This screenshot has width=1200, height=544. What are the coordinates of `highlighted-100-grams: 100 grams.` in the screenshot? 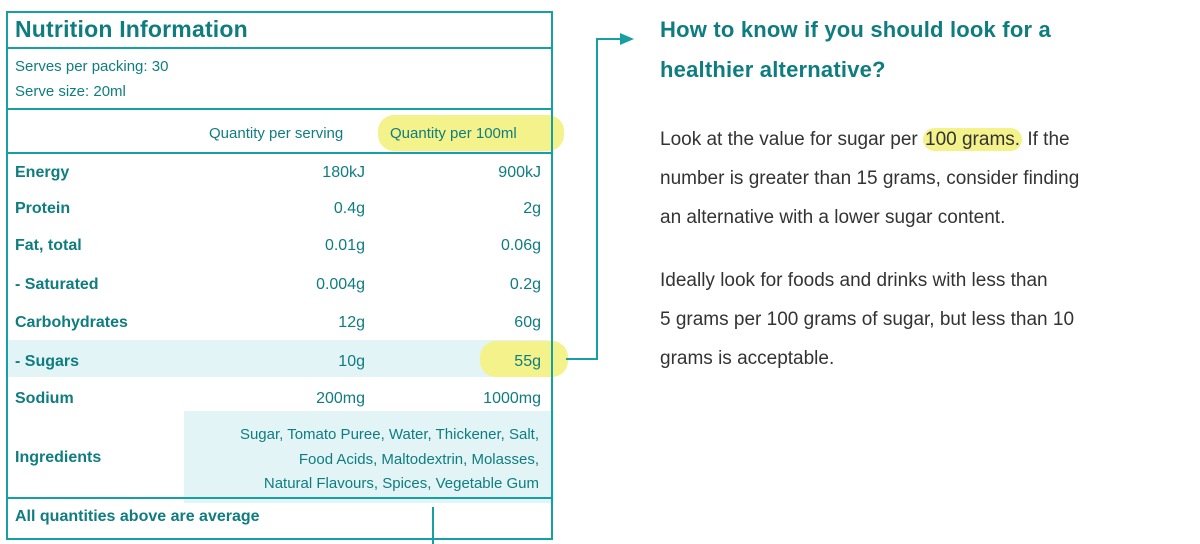 It's located at (973, 139).